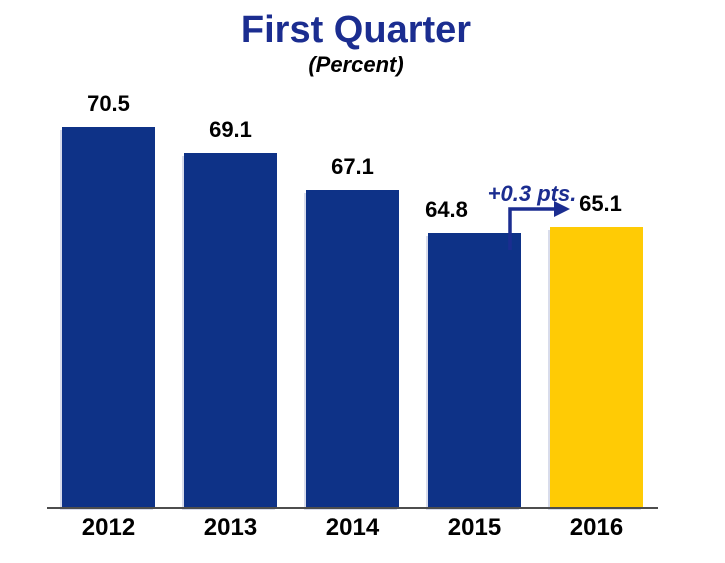  I want to click on x-tick-label-2015: 2015, so click(474, 527).